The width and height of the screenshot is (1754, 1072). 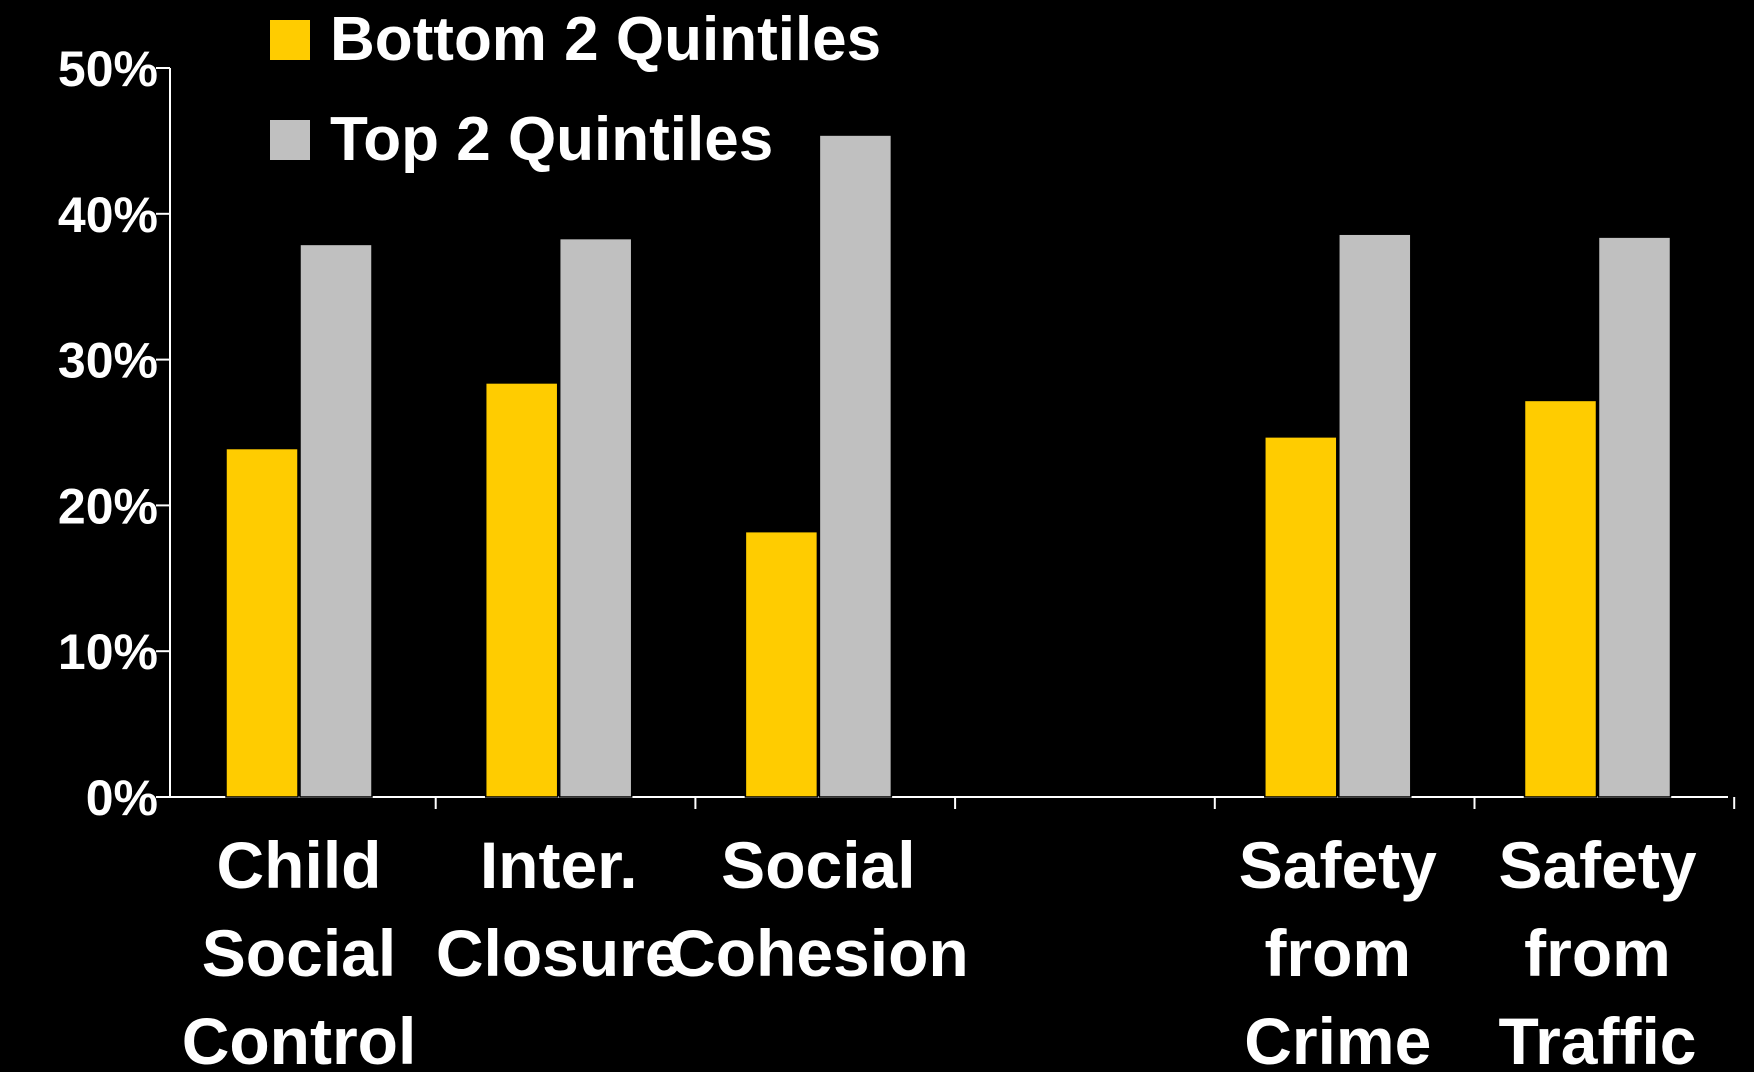 I want to click on category-label: Closure, so click(x=559, y=953).